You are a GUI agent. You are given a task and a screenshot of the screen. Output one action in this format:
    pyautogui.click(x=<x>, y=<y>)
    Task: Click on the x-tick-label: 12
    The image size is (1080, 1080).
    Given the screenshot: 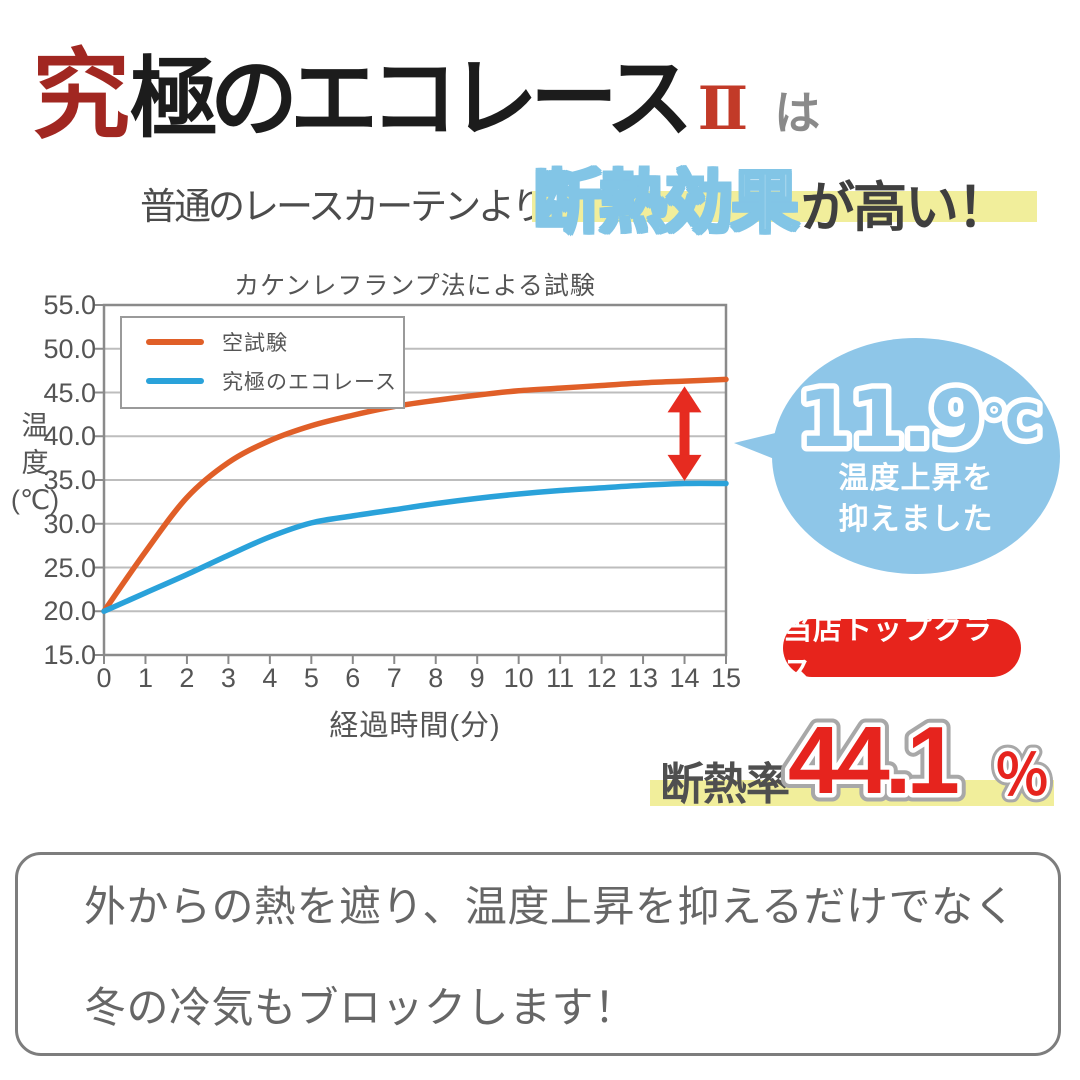 What is the action you would take?
    pyautogui.click(x=601, y=678)
    